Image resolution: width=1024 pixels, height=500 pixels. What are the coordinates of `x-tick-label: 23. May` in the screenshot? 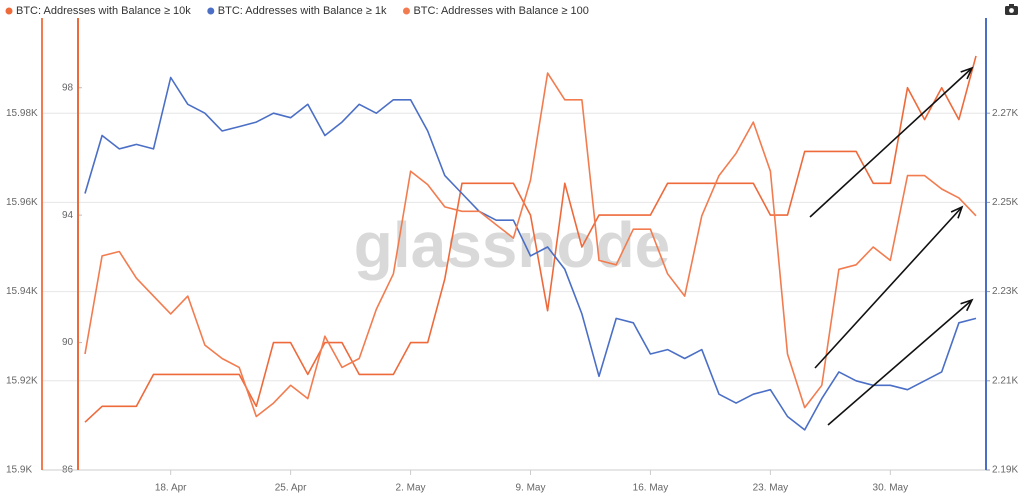 It's located at (771, 488).